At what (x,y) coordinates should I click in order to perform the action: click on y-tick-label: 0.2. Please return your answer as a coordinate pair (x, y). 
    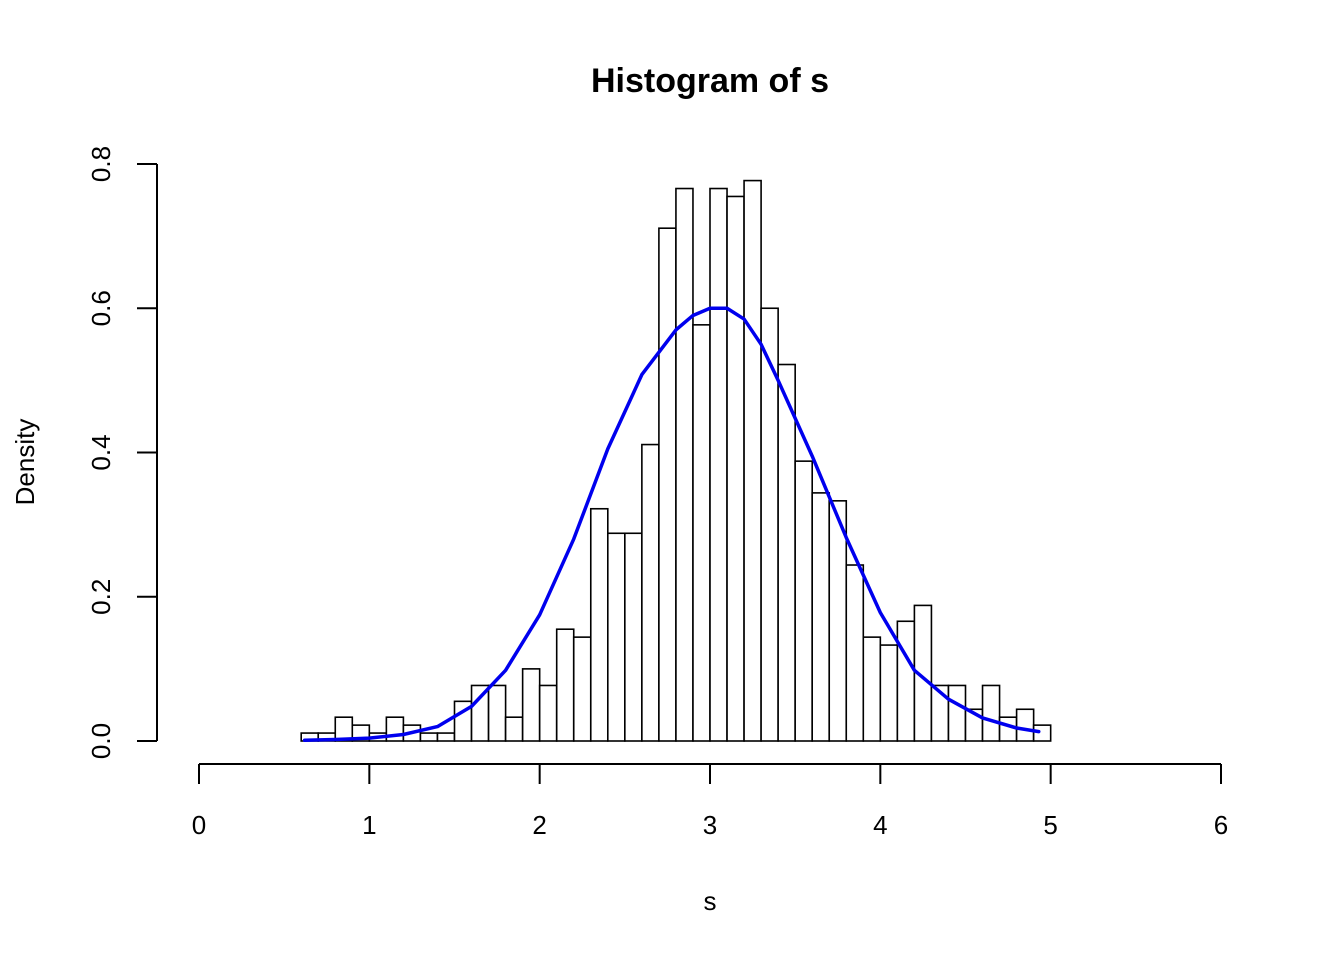
    Looking at the image, I should click on (101, 597).